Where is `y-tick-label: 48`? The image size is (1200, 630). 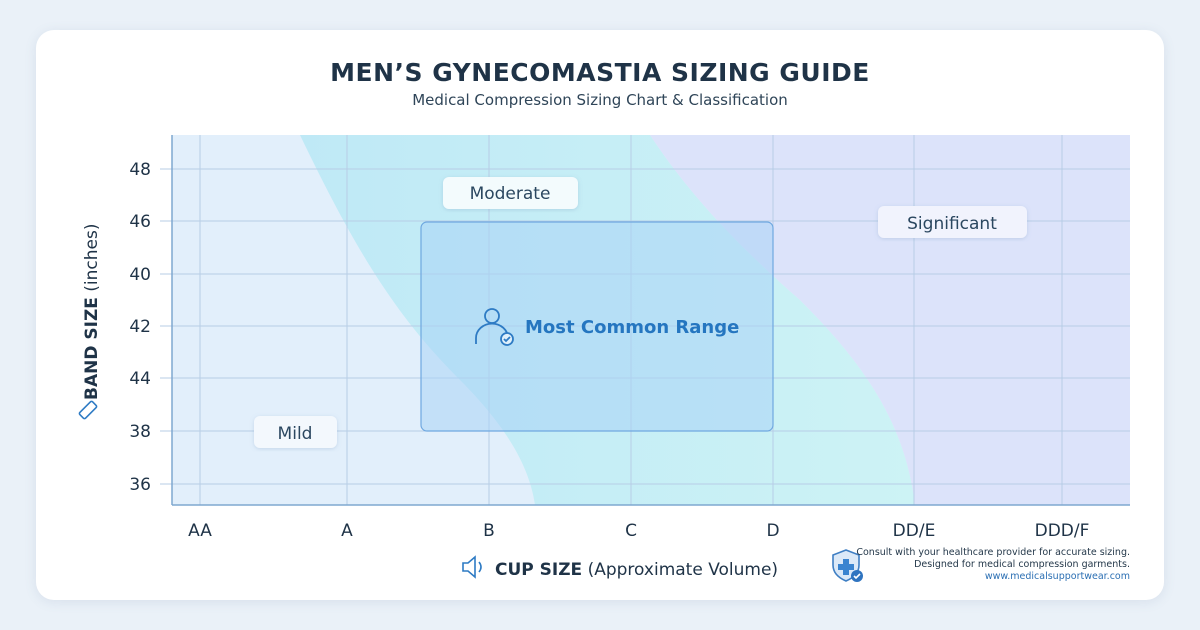 y-tick-label: 48 is located at coordinates (140, 170).